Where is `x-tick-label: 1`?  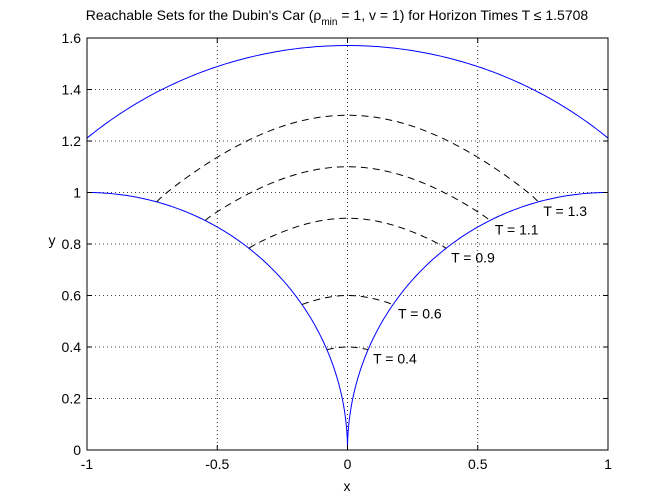 x-tick-label: 1 is located at coordinates (608, 464).